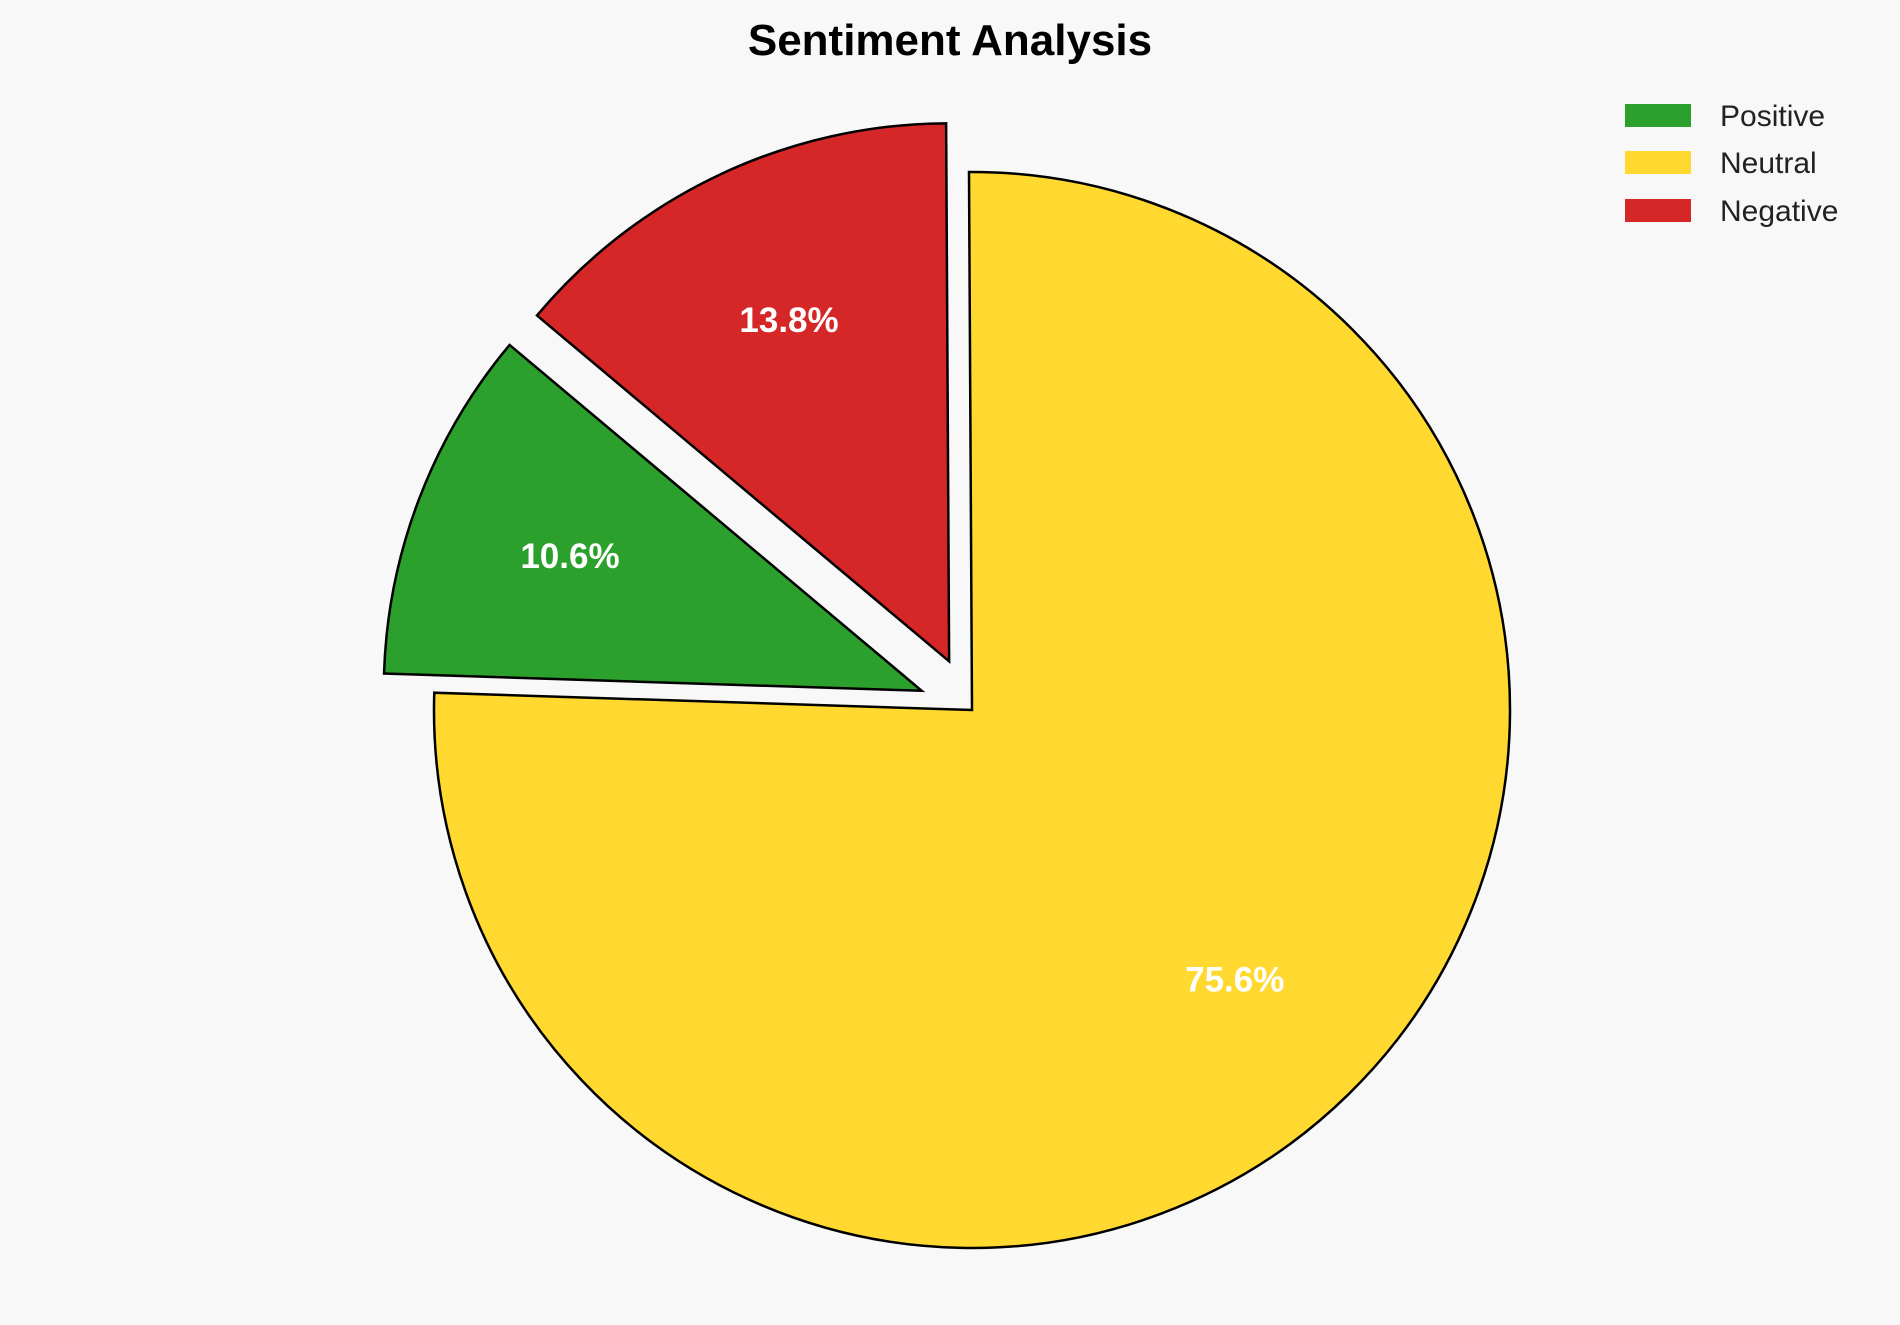 The width and height of the screenshot is (1900, 1325). Describe the element at coordinates (569, 556) in the screenshot. I see `slice-label-positive: 10.6%` at that location.